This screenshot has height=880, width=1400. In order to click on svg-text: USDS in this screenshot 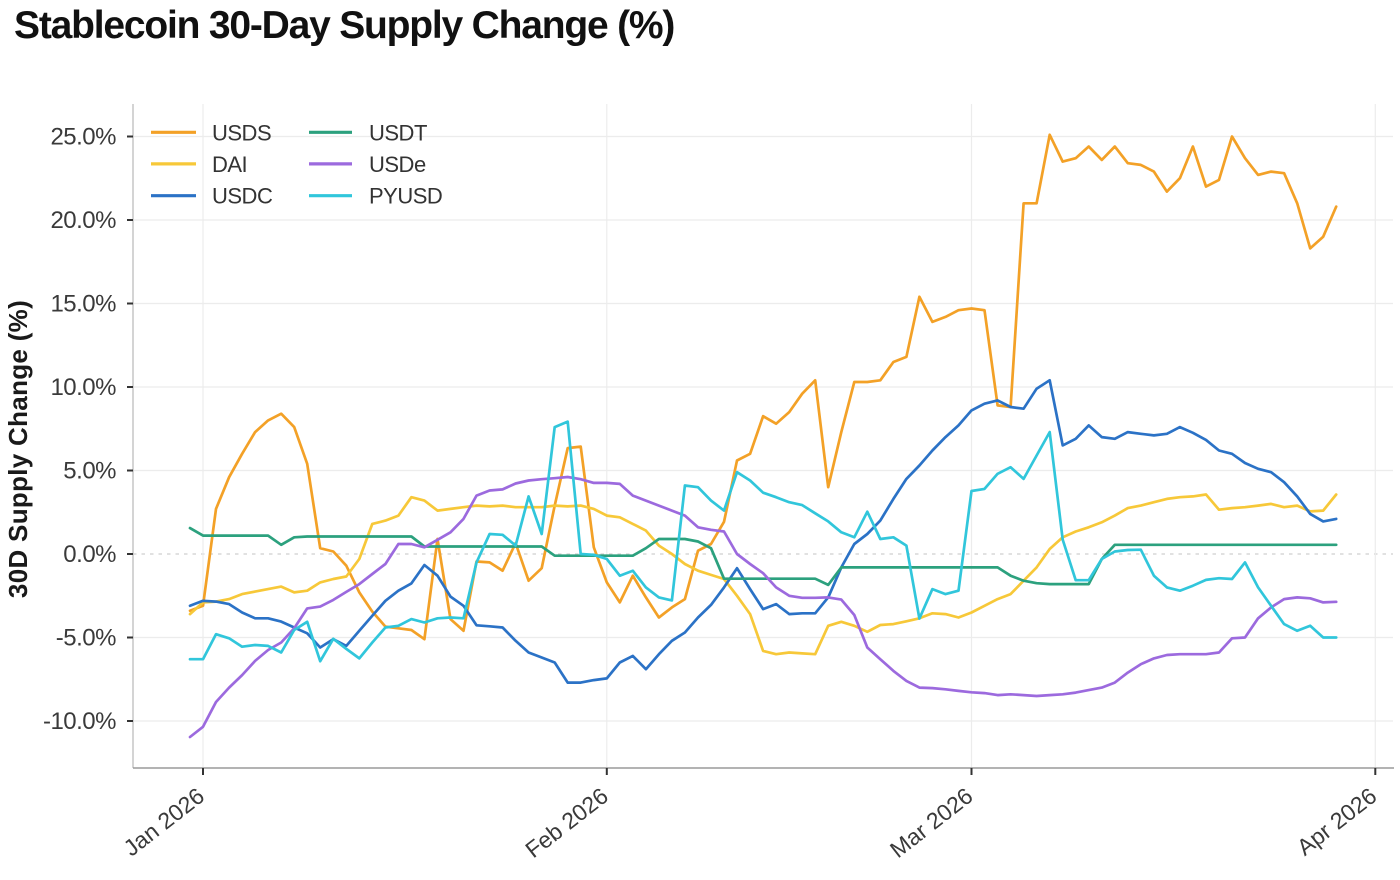, I will do `click(241, 132)`.